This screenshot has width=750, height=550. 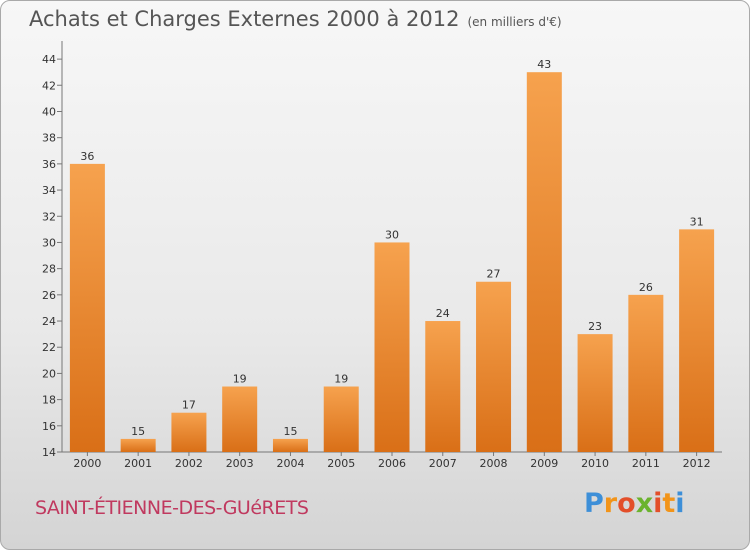 What do you see at coordinates (392, 463) in the screenshot?
I see `x-tick-label: 2006` at bounding box center [392, 463].